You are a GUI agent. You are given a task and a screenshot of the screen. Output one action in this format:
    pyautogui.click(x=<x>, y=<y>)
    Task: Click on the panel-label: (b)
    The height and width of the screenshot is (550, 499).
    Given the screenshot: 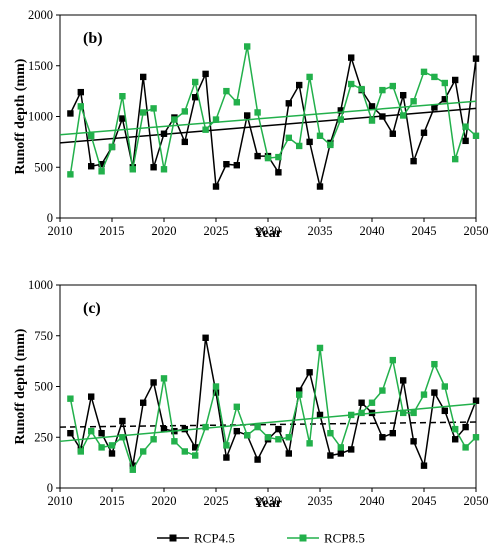 What is the action you would take?
    pyautogui.click(x=93, y=38)
    